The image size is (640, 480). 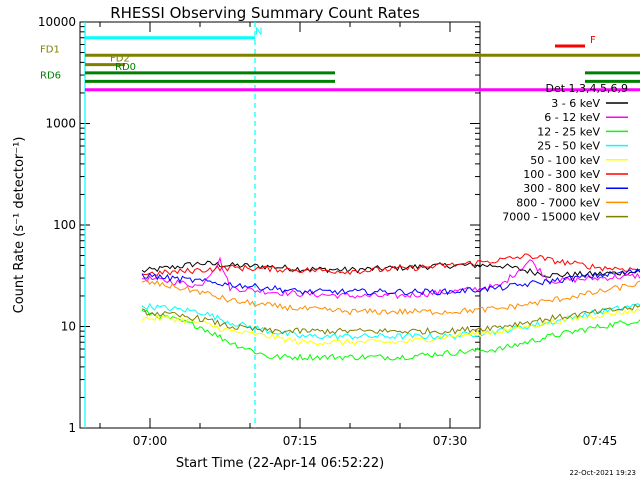 I want to click on y-axis-label: Count Rate (s⁻¹ detector⁻¹), so click(x=19, y=225).